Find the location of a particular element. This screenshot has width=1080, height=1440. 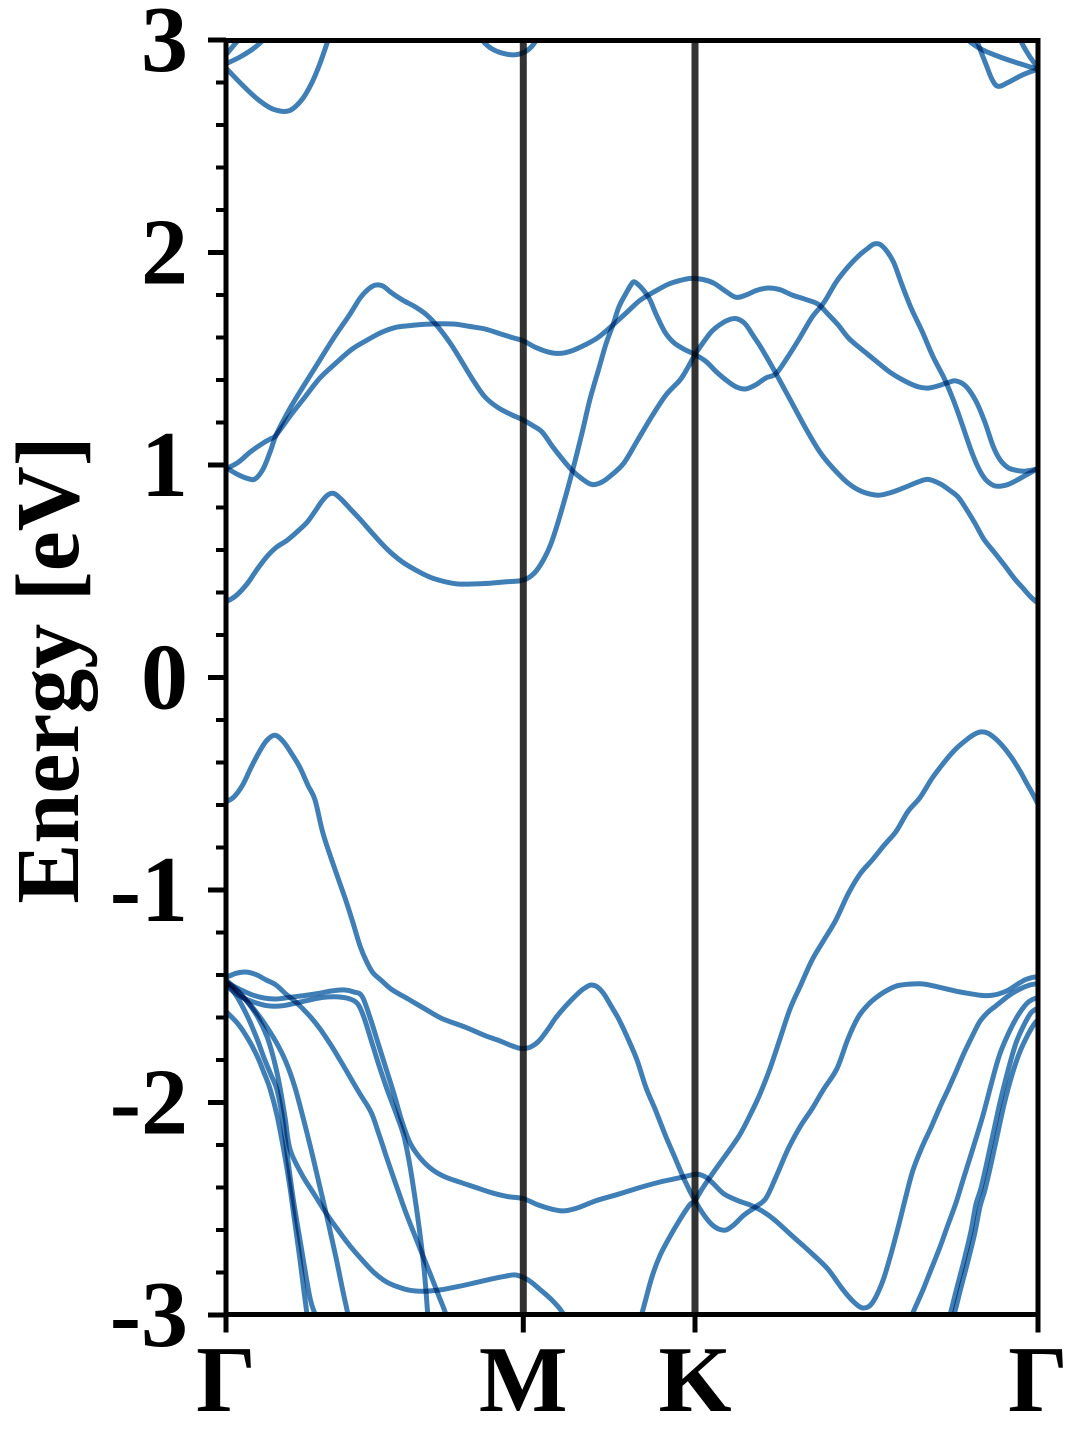

svg-text: Energy [eV] is located at coordinates (49, 669).